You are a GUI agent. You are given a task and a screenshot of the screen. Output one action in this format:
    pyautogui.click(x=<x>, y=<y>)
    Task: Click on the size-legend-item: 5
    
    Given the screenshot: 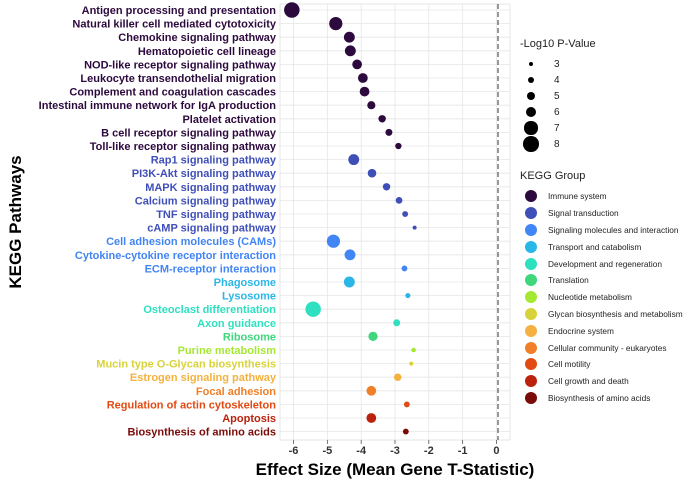 What is the action you would take?
    pyautogui.click(x=558, y=96)
    